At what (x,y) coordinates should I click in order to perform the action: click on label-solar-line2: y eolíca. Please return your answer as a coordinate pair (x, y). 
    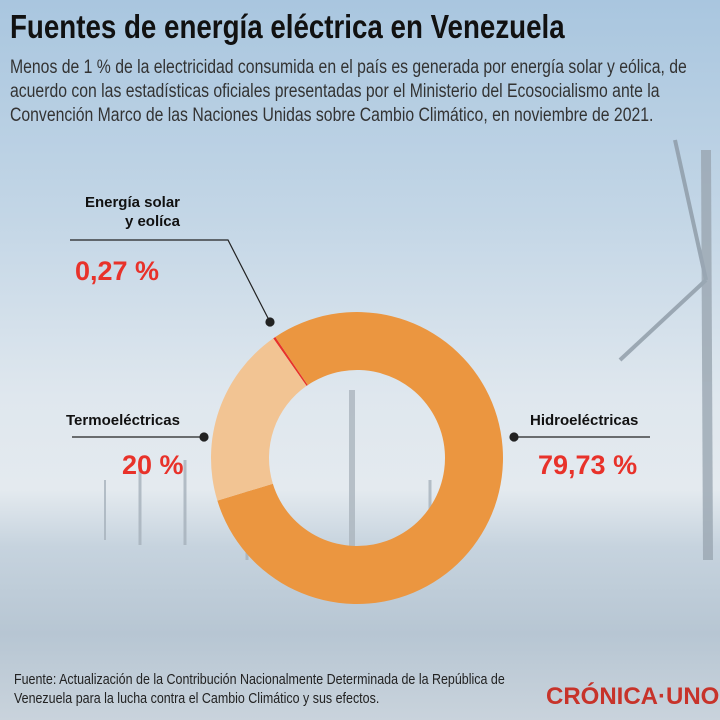
    Looking at the image, I should click on (152, 221).